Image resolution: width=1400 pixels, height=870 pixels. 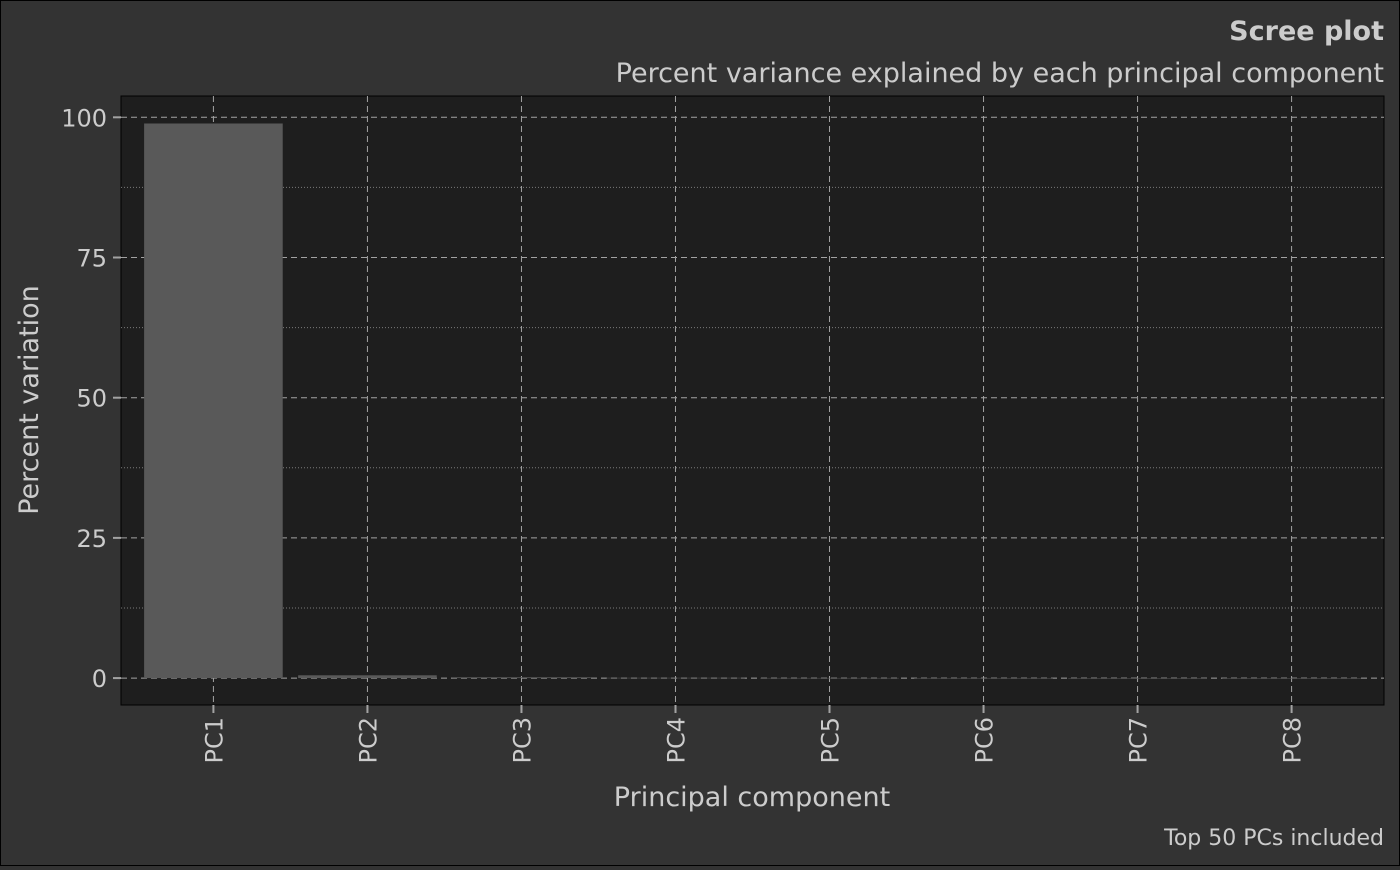 I want to click on x-tick-label-pc2: PC2, so click(x=368, y=740).